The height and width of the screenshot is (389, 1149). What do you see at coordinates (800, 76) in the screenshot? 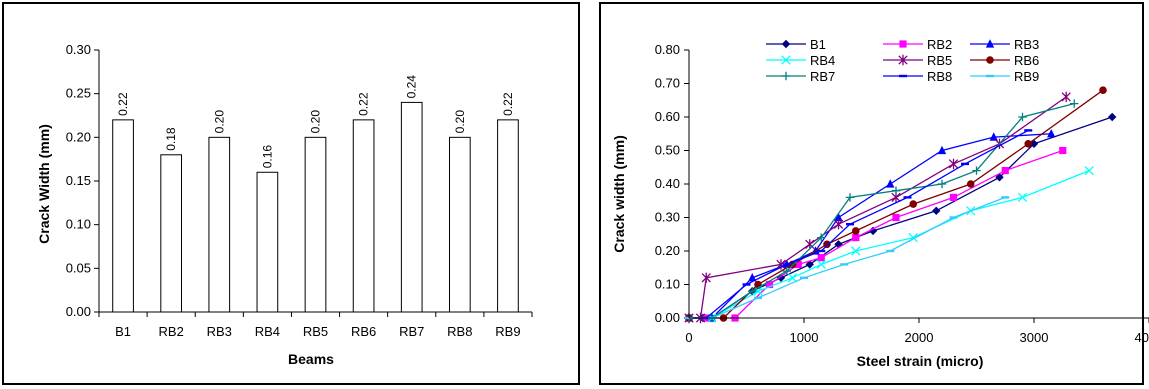
I see `legend-item-RB7: RB7` at bounding box center [800, 76].